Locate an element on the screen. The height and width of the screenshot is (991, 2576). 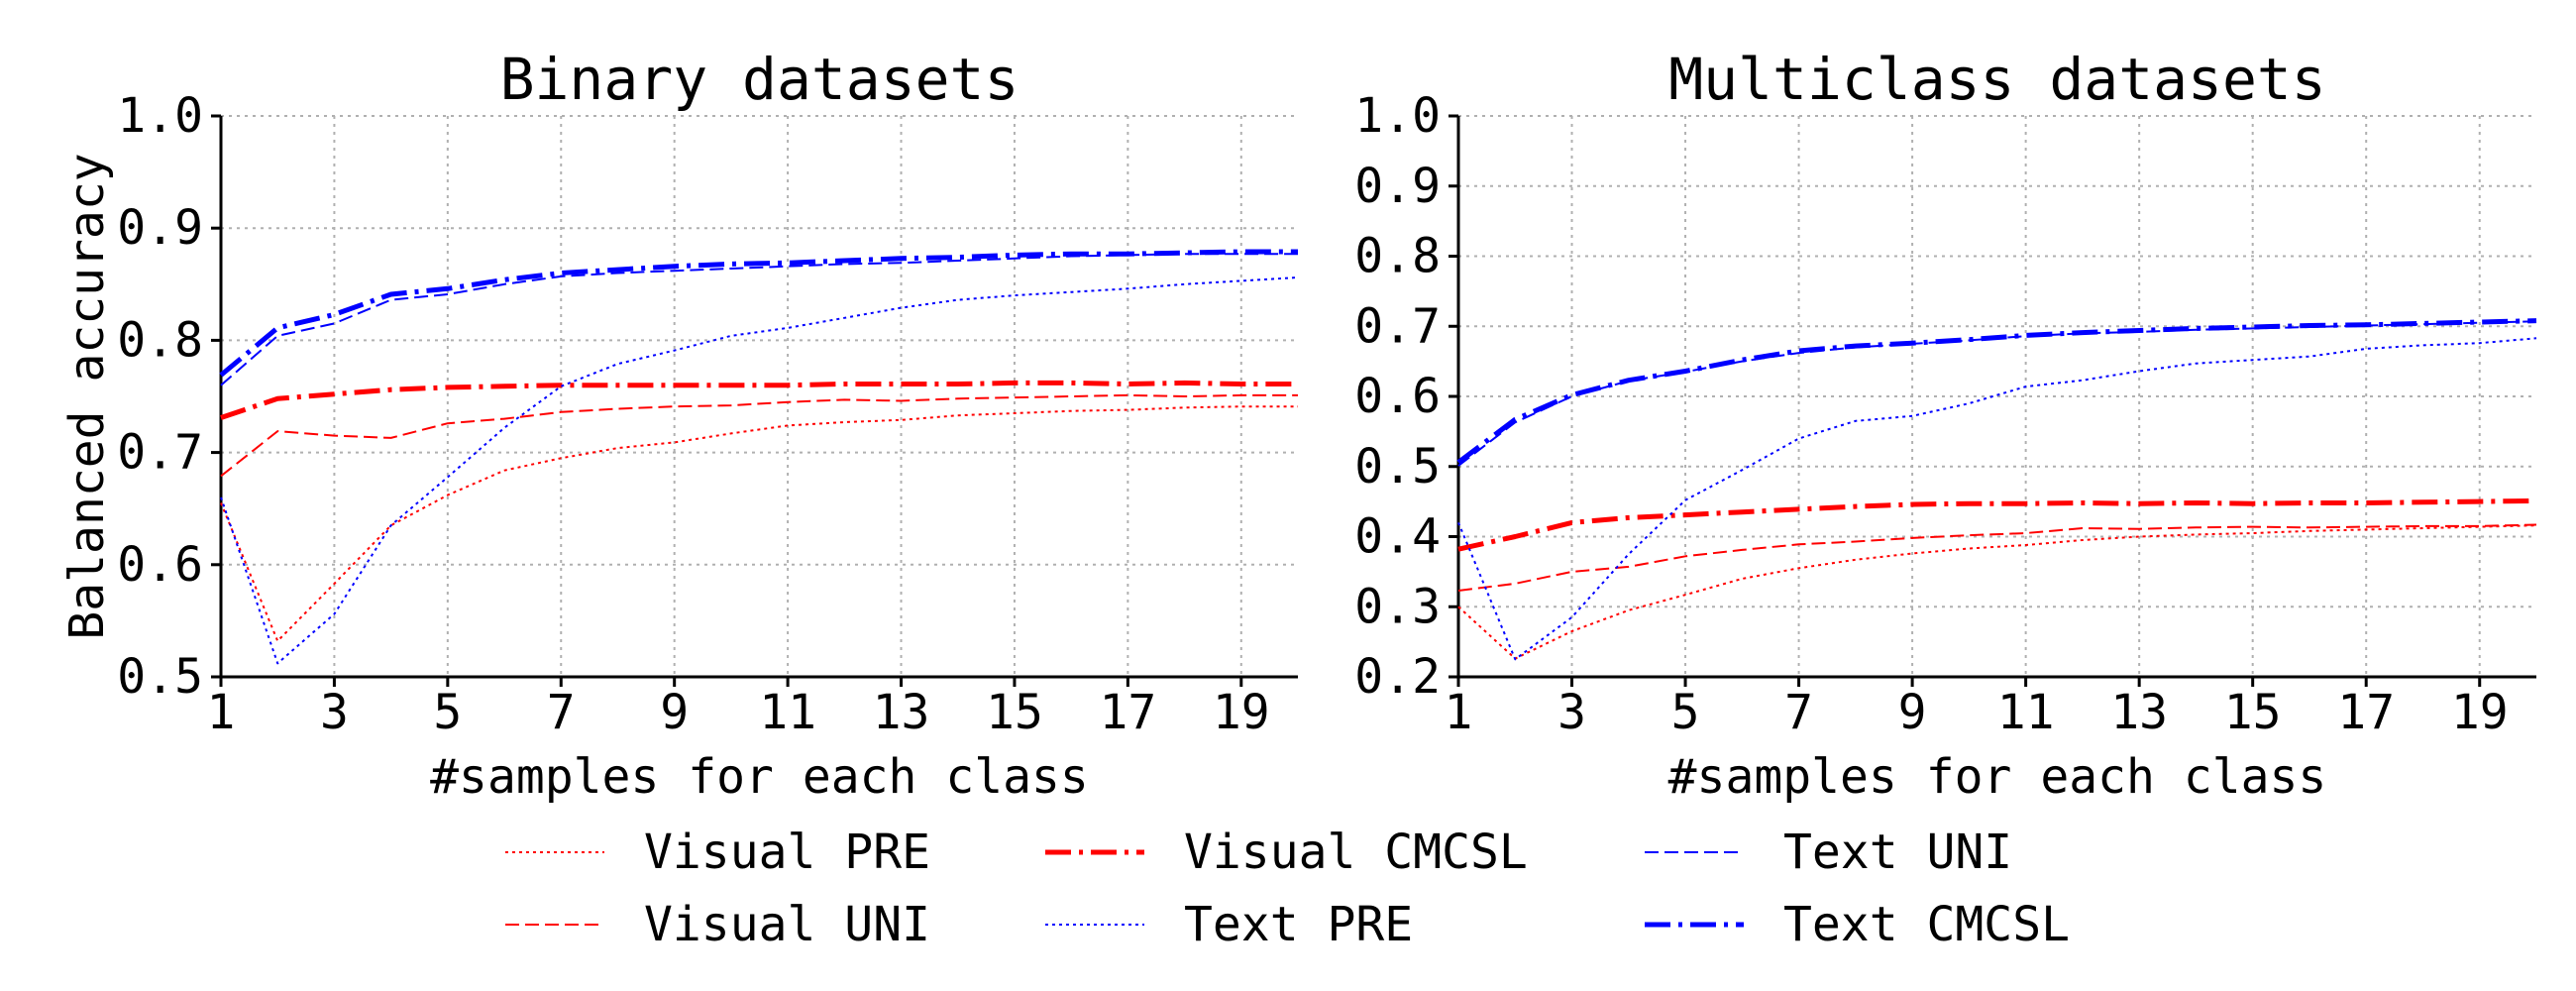
legend-label: Visual CMCSL is located at coordinates (1356, 852).